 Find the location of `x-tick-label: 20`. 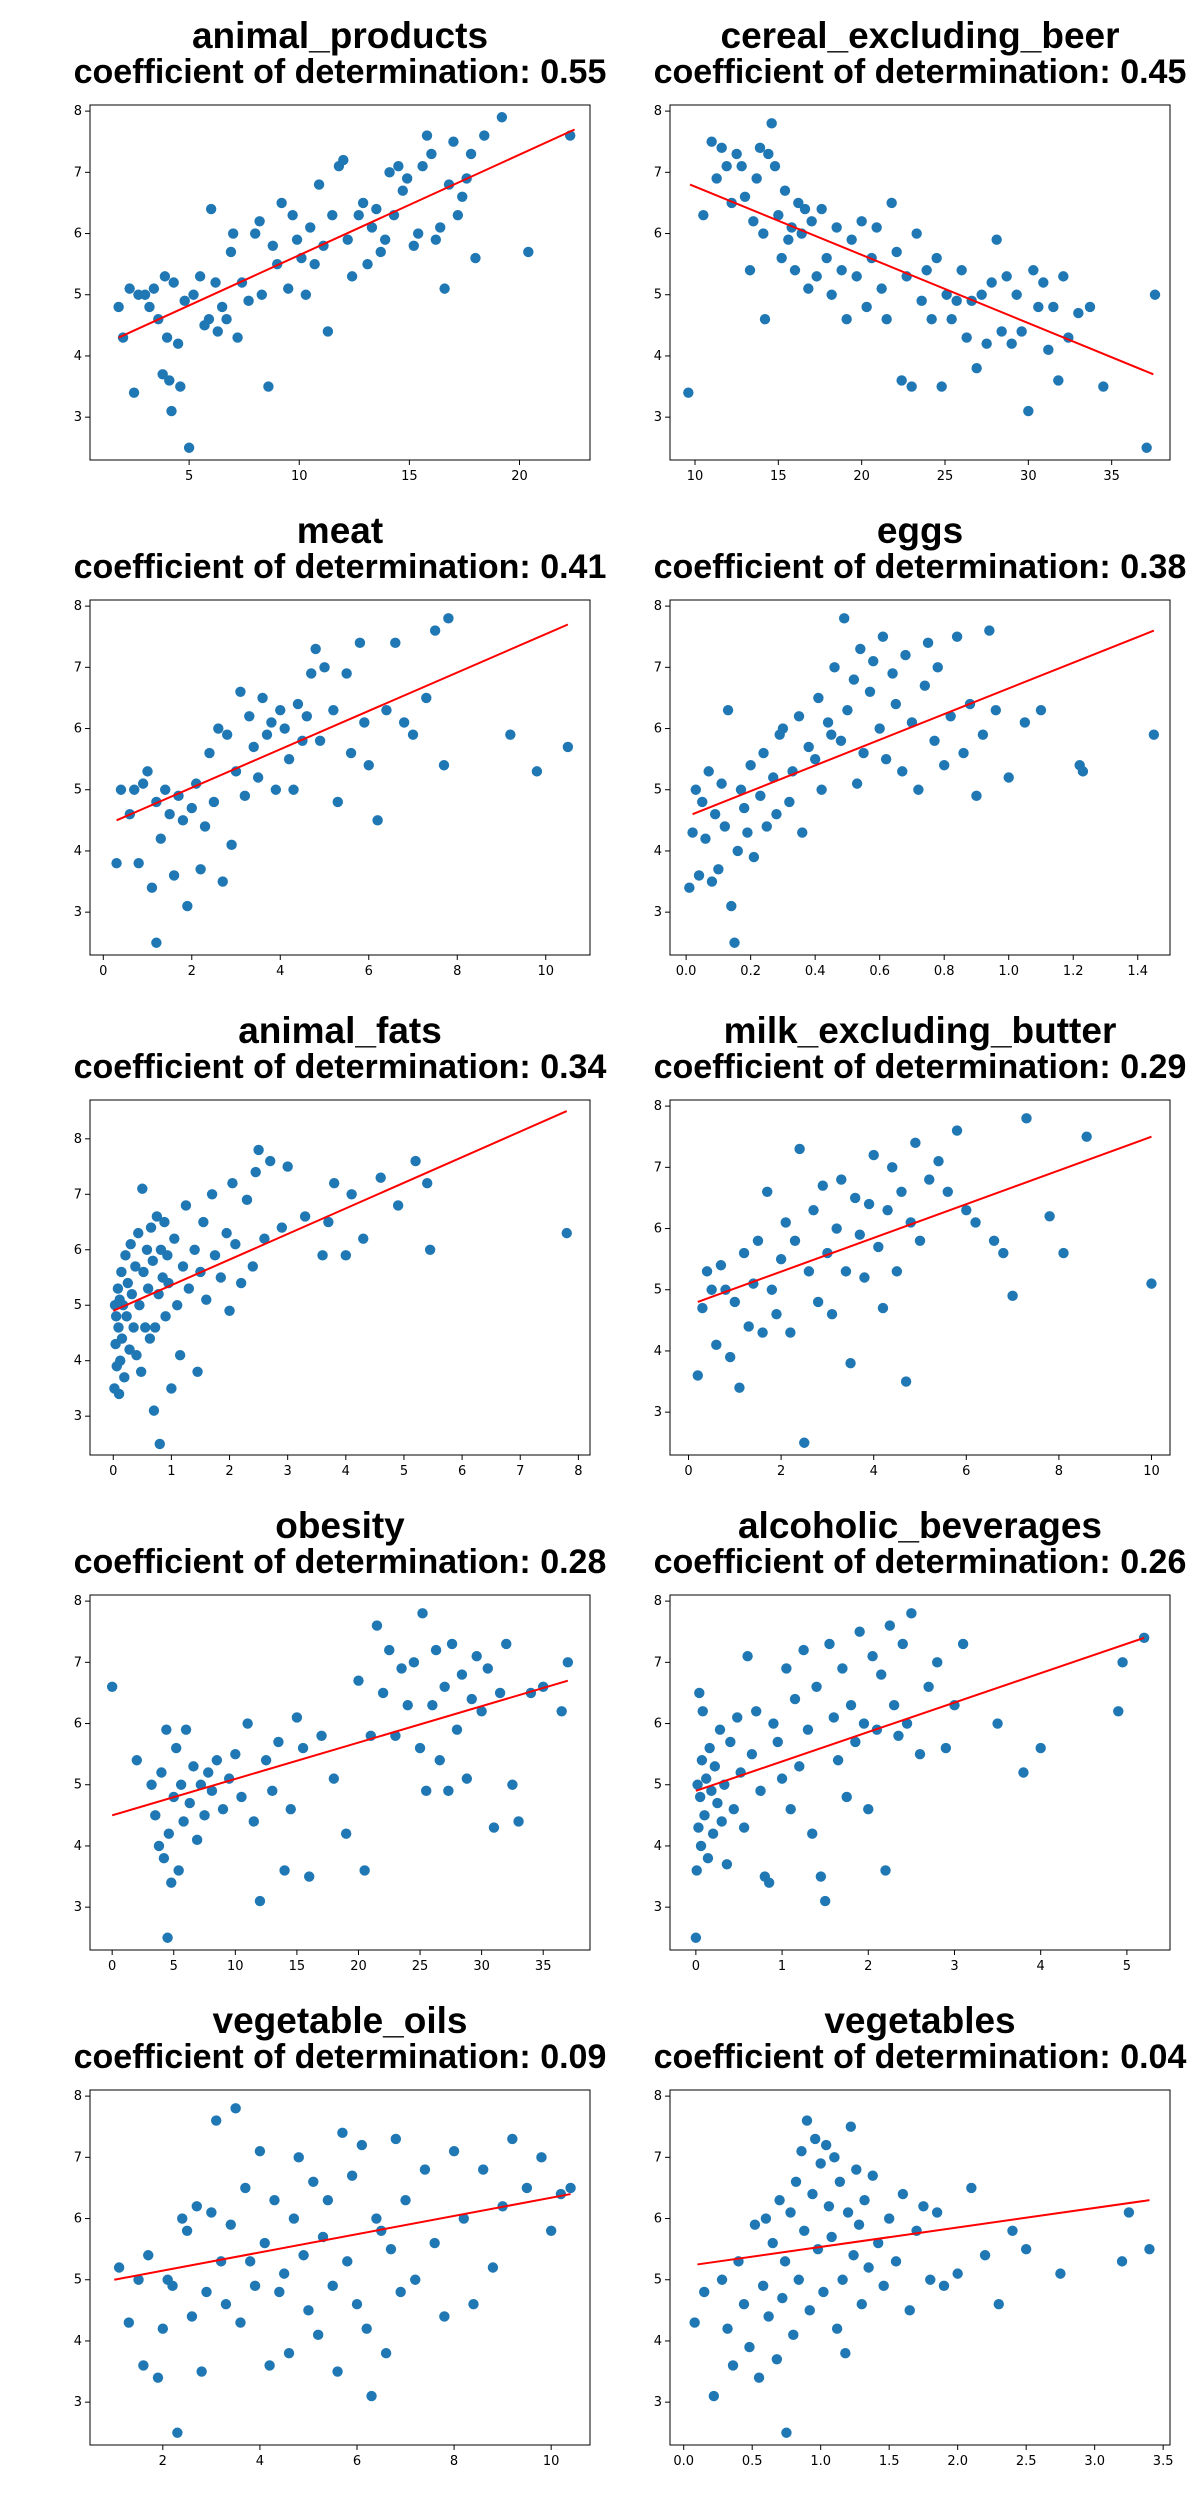

x-tick-label: 20 is located at coordinates (358, 1966).